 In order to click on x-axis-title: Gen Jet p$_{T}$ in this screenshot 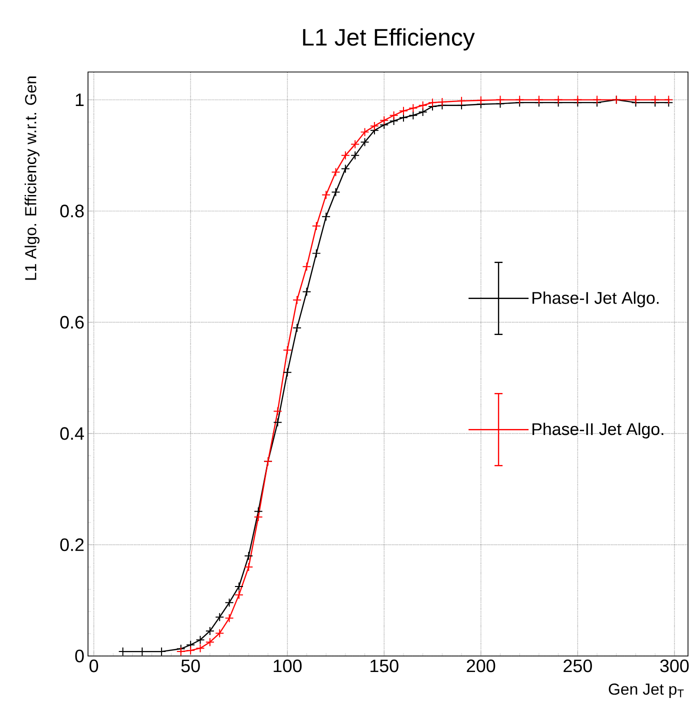, I will do `click(646, 691)`.